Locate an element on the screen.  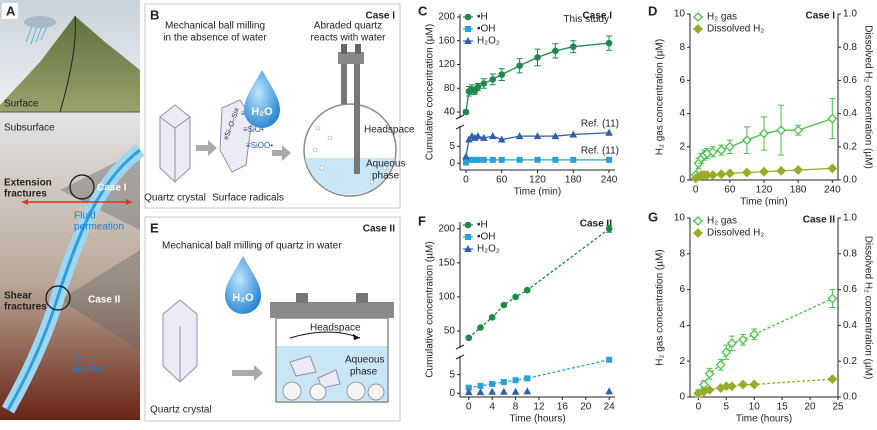
y-axis-label: Cumulative concentration (µM) is located at coordinates (430, 309).